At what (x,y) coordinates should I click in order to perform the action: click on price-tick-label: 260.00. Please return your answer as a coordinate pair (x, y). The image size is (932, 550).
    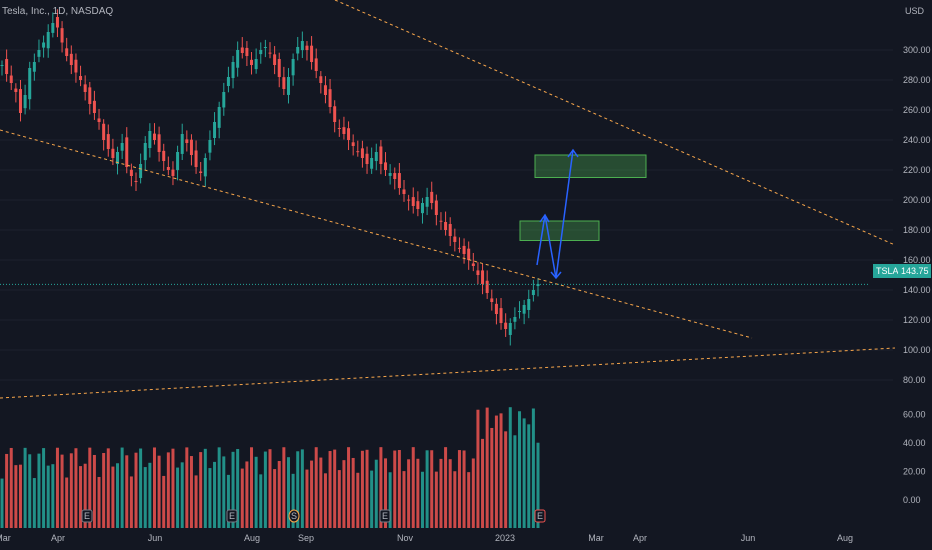
    Looking at the image, I should click on (917, 110).